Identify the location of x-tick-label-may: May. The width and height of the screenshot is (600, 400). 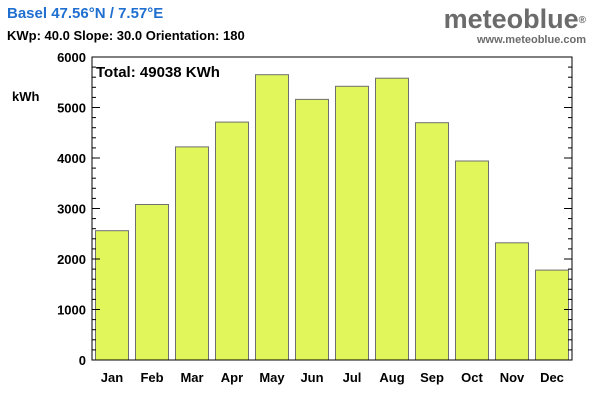
(272, 377).